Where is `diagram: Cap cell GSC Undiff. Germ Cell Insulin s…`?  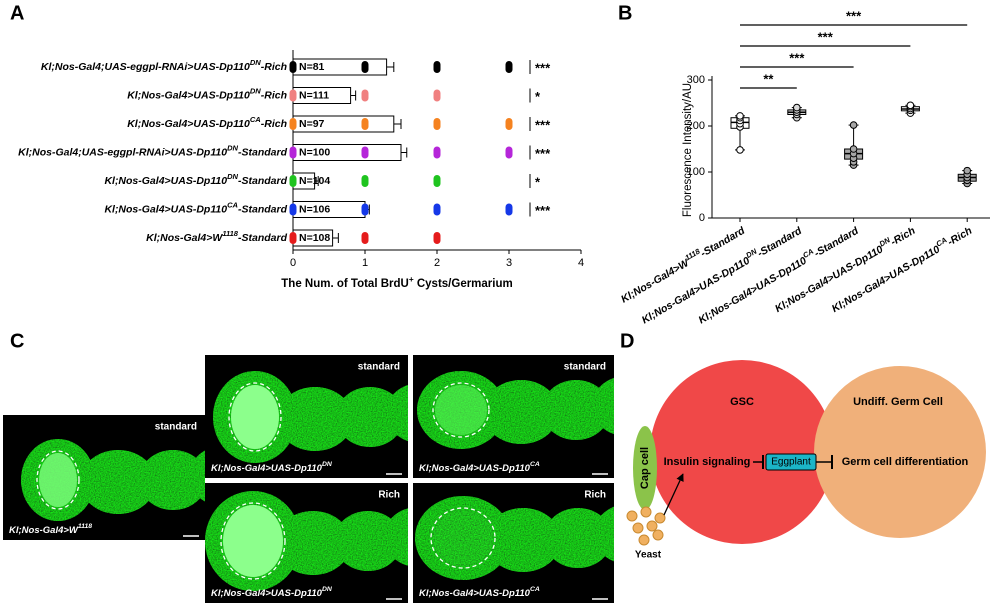 diagram: Cap cell GSC Undiff. Germ Cell Insulin s… is located at coordinates (806, 460).